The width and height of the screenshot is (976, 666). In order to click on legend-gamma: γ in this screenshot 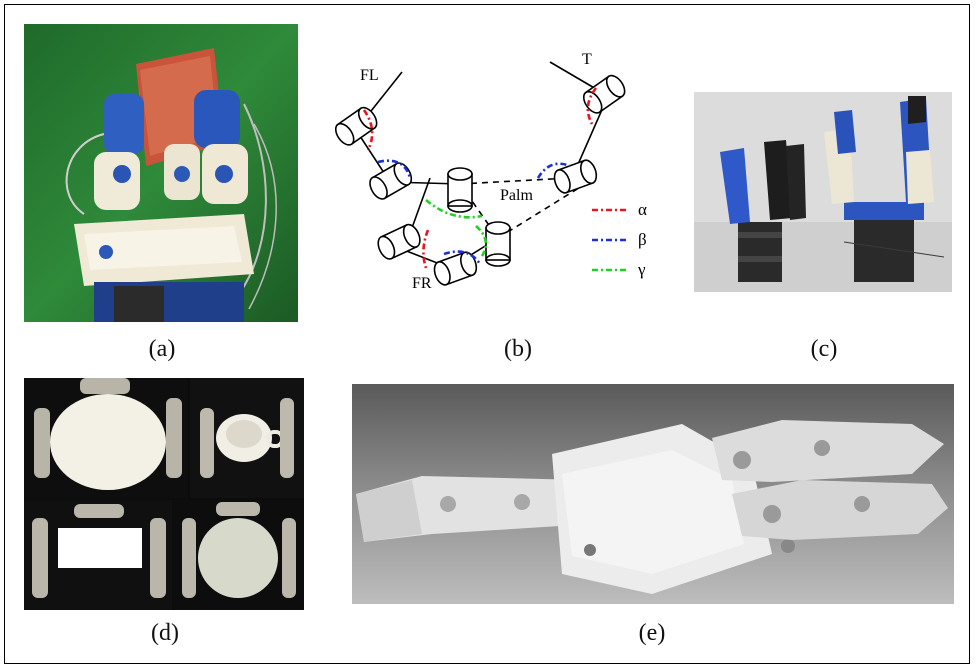, I will do `click(641, 269)`.